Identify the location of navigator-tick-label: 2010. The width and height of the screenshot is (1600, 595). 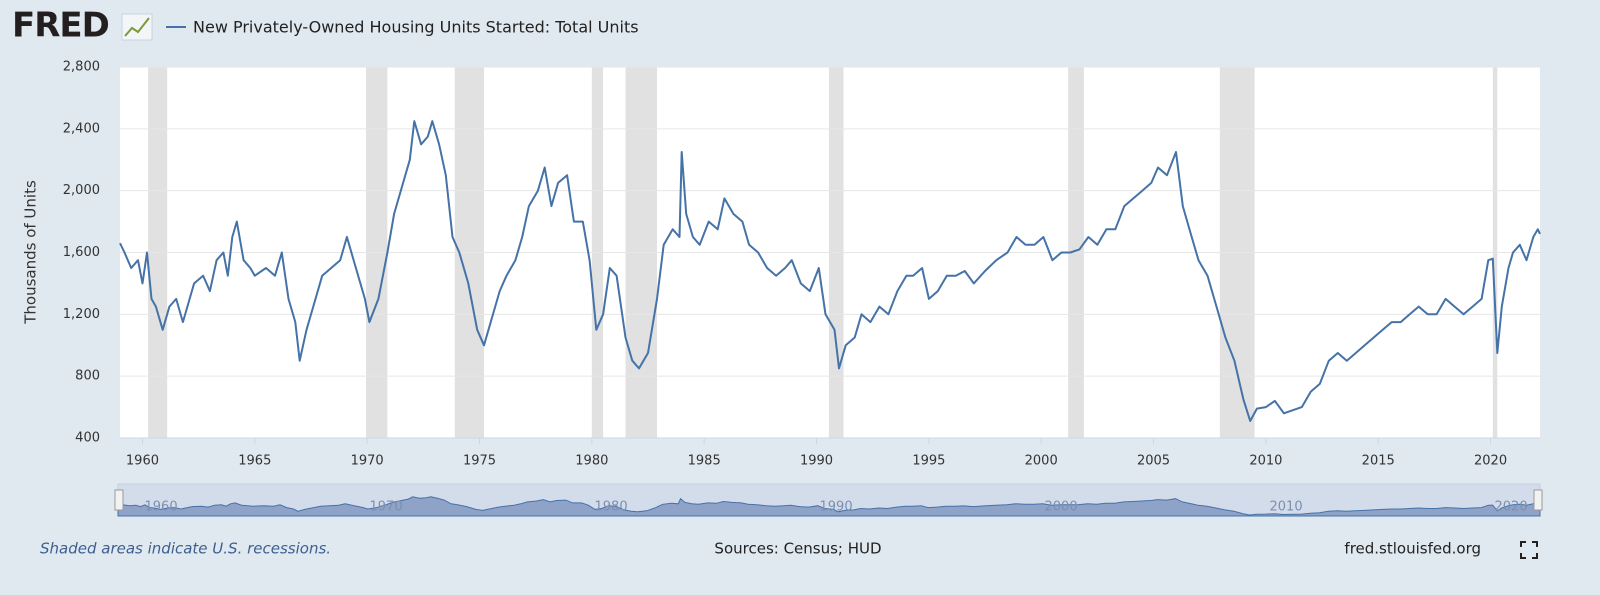
(1286, 507).